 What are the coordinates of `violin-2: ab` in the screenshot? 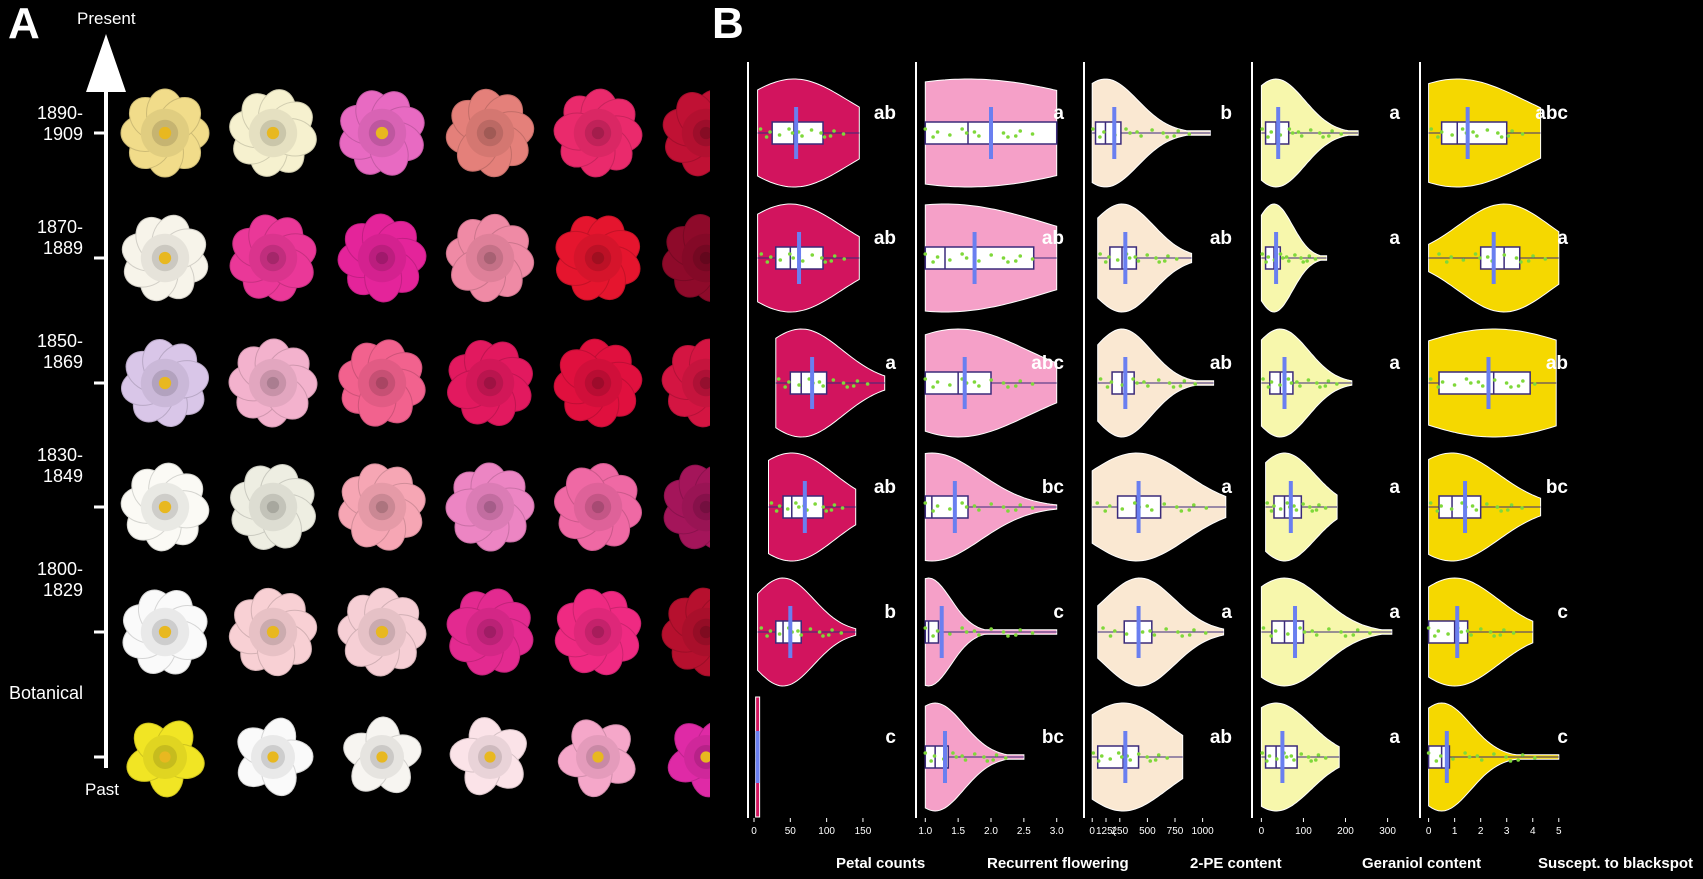 It's located at (1164, 383).